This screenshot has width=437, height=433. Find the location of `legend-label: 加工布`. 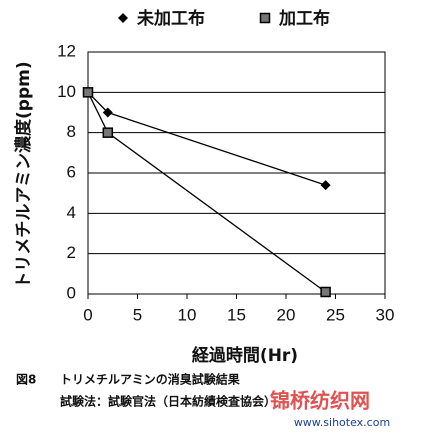

legend-label: 加工布 is located at coordinates (304, 18).